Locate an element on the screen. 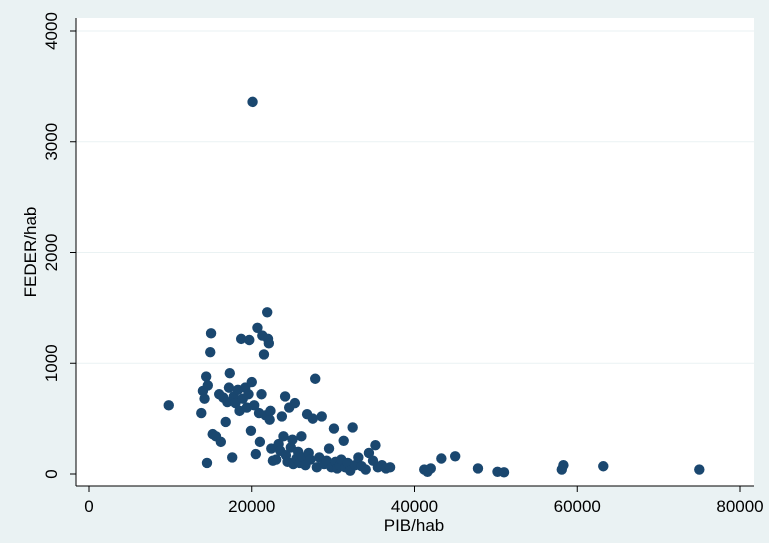  y-ticks: 0 1000 2000 3000 4000 is located at coordinates (59, 245).